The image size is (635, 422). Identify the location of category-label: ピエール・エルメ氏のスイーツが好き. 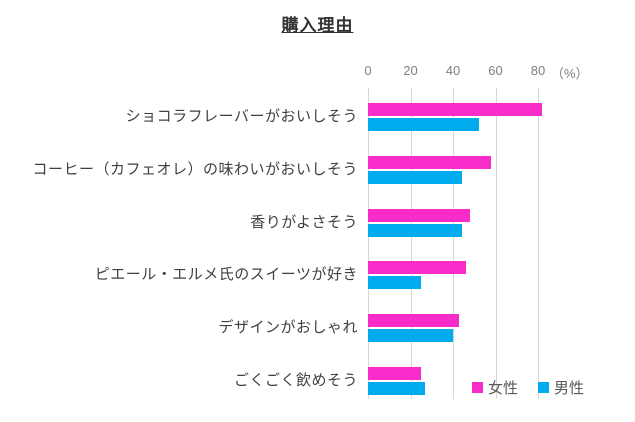
(226, 275).